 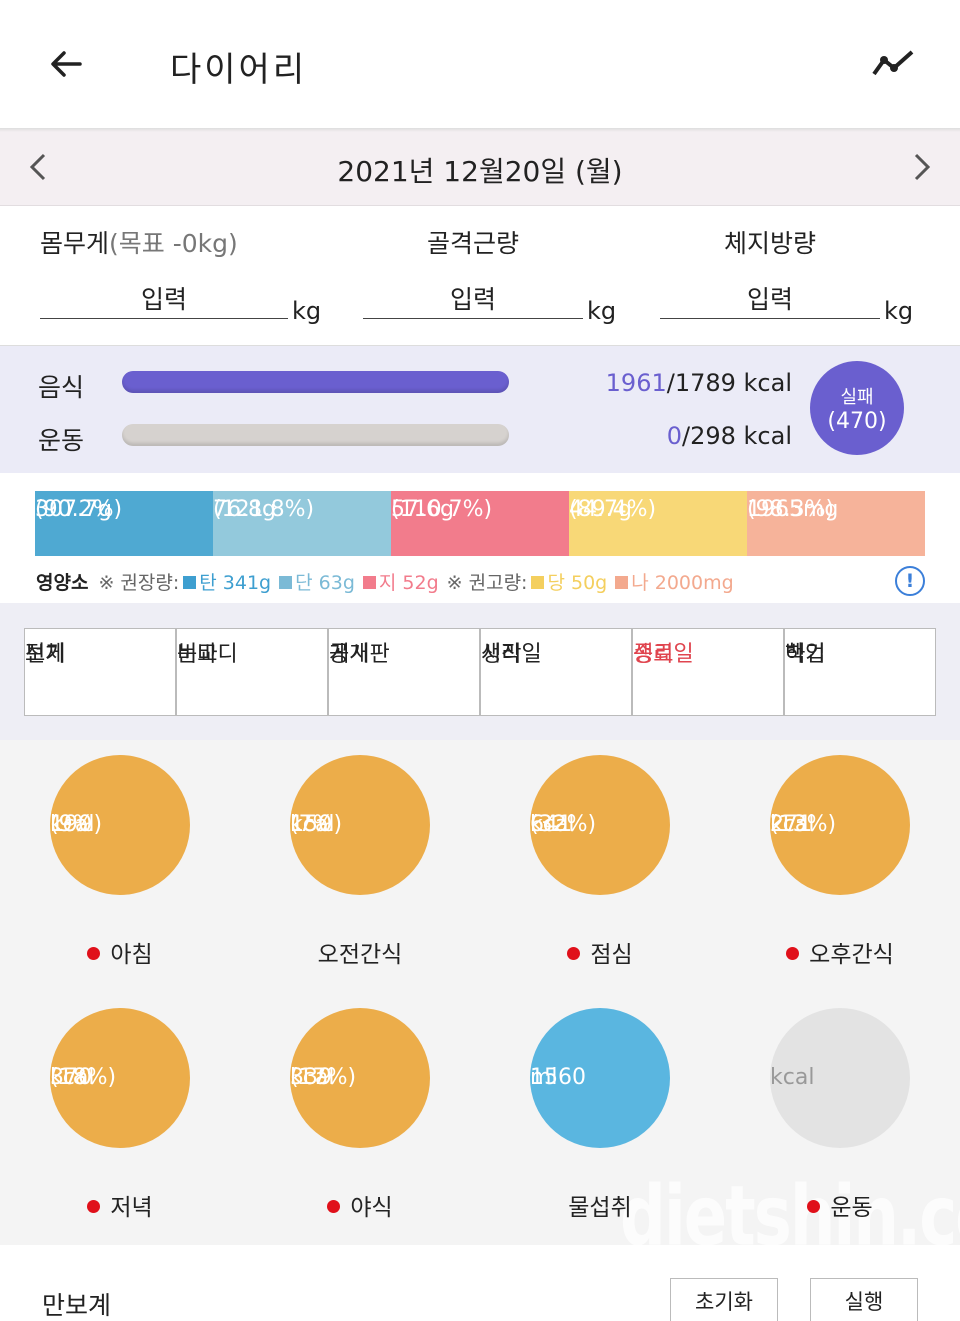 What do you see at coordinates (636, 383) in the screenshot?
I see `calorie-consumed: 1961` at bounding box center [636, 383].